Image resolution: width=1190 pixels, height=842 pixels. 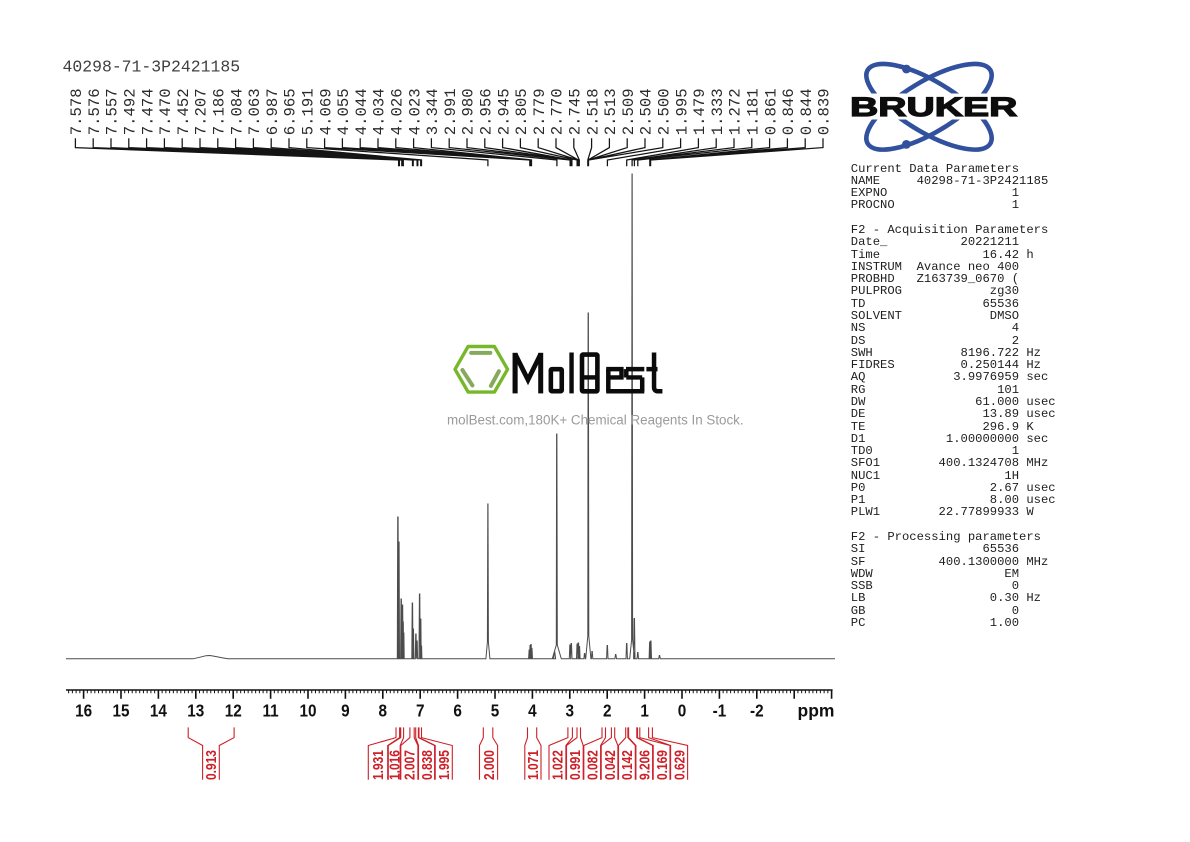 I want to click on svg-text: 10, so click(x=307, y=710).